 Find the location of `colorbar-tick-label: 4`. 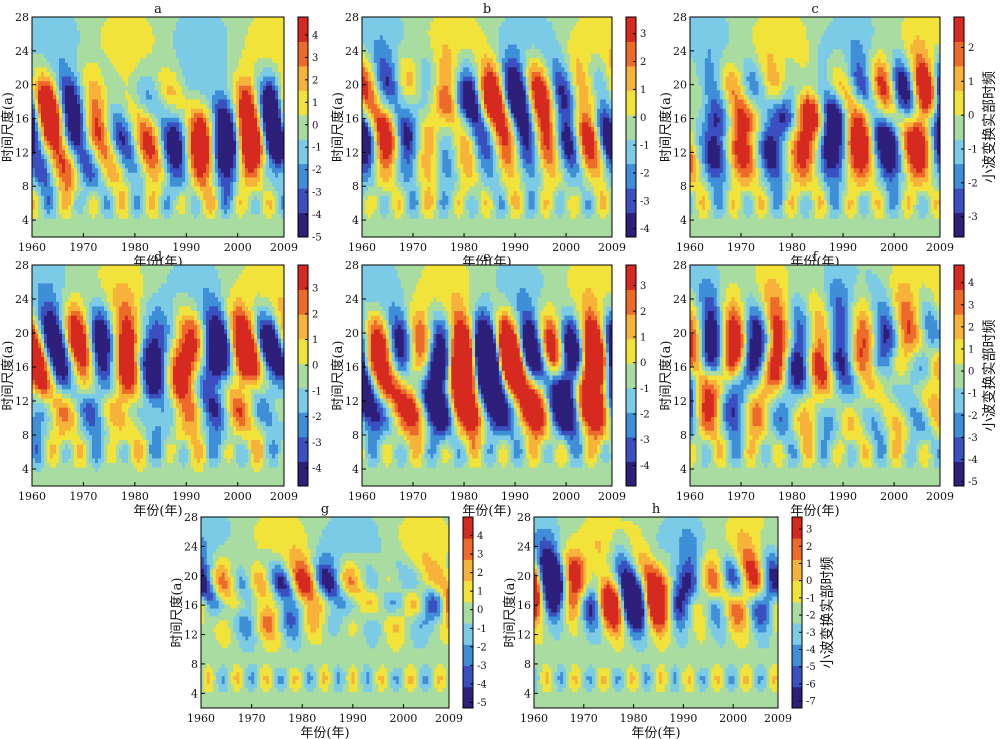

colorbar-tick-label: 4 is located at coordinates (971, 283).